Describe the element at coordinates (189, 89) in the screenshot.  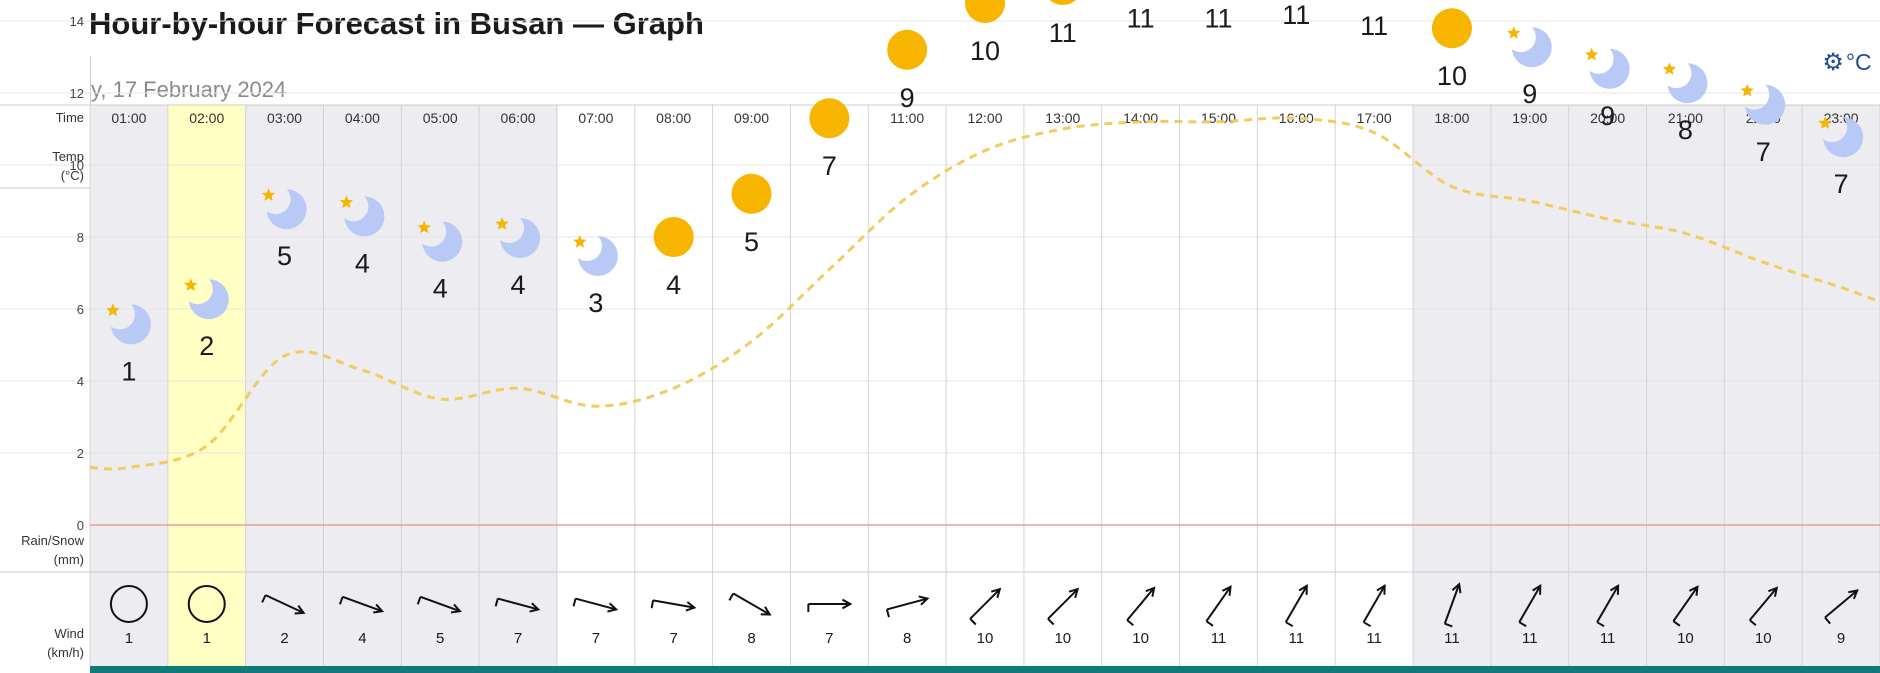
I see `forecast-date: y, 17 February 2024` at that location.